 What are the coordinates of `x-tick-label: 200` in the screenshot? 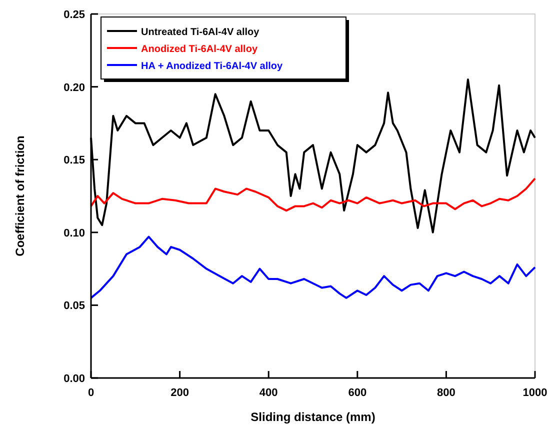 It's located at (179, 393).